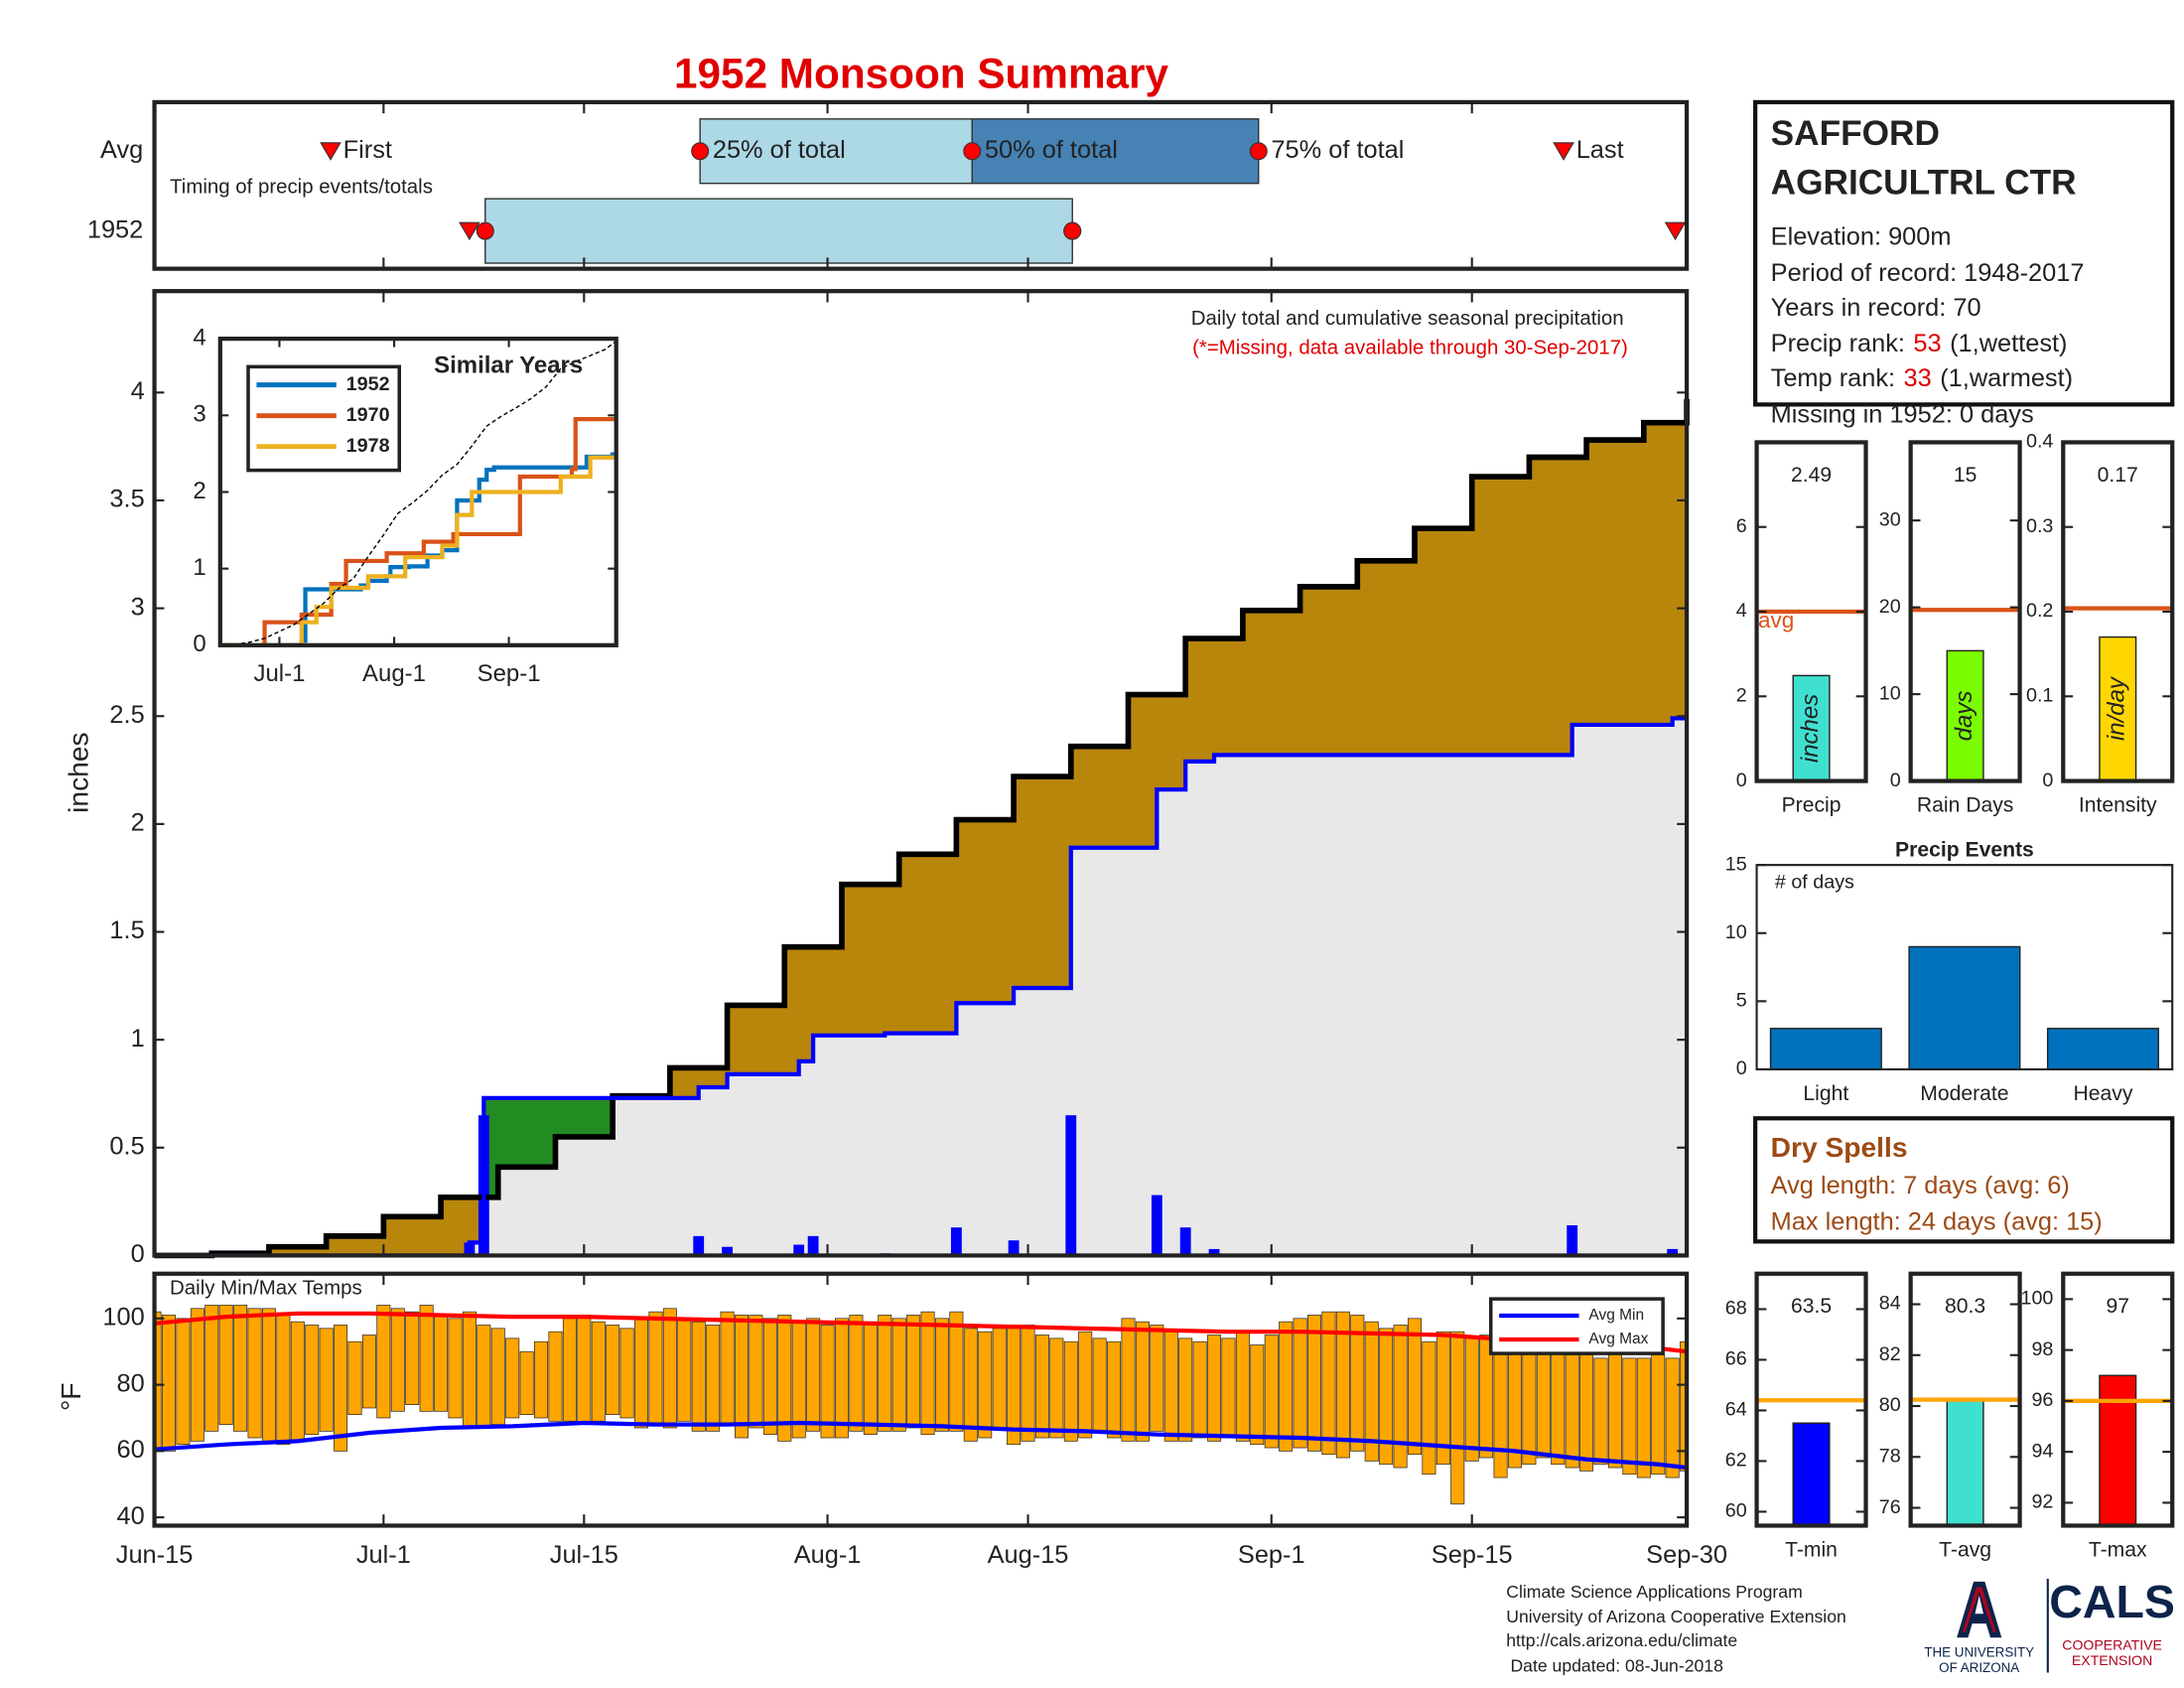 This screenshot has width=2184, height=1688. What do you see at coordinates (1965, 805) in the screenshot?
I see `category-label: Rain Days` at bounding box center [1965, 805].